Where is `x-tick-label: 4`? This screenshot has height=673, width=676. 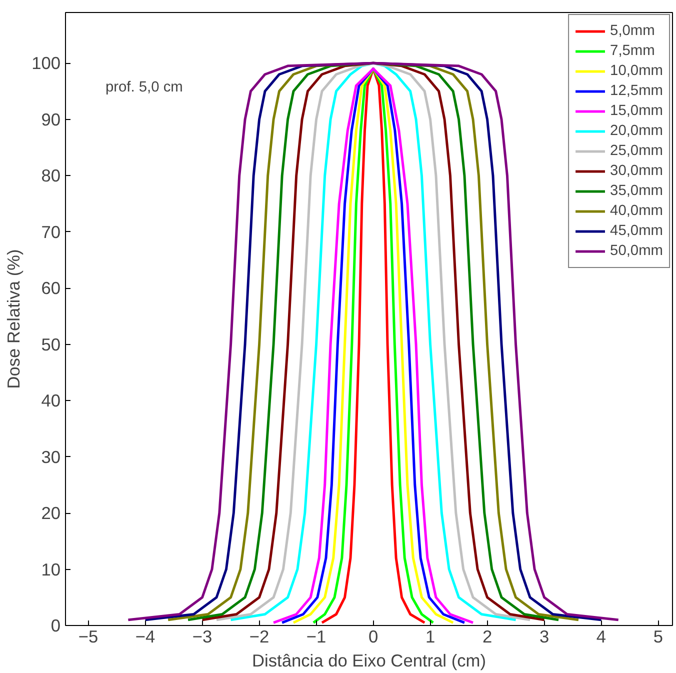 x-tick-label: 4 is located at coordinates (601, 636).